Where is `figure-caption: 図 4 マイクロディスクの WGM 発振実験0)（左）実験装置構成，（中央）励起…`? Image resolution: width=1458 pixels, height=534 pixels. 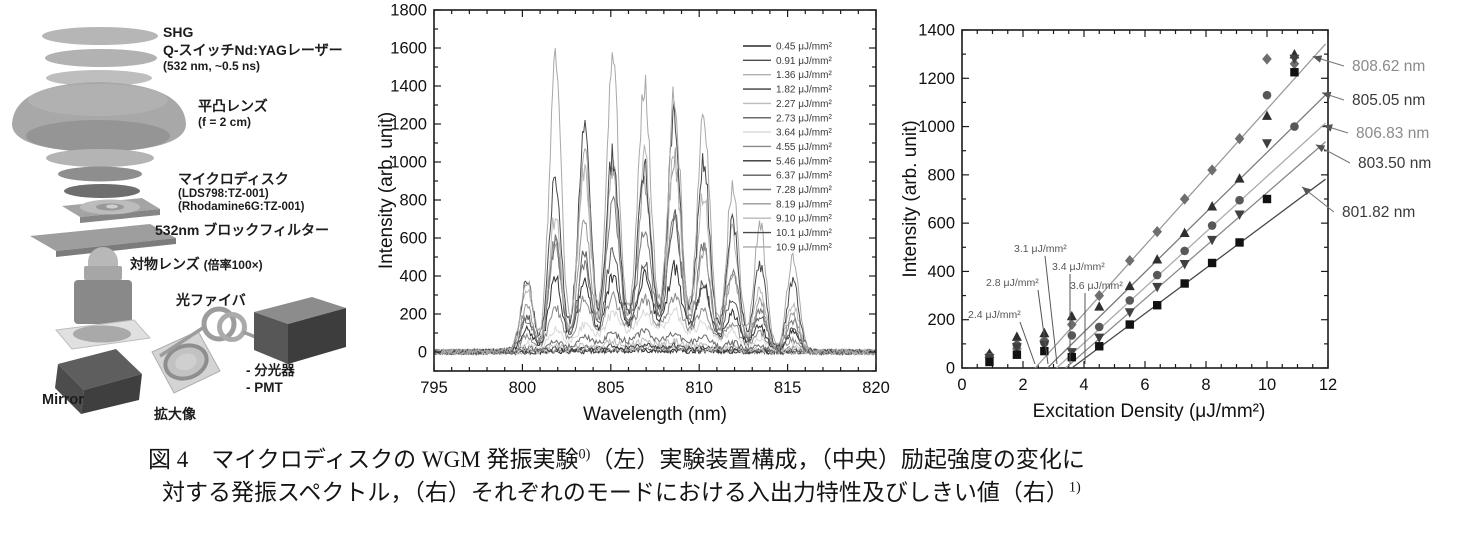 figure-caption: 図 4 マイクロディスクの WGM 発振実験0)（左）実験装置構成，（中央）励起… is located at coordinates (773, 476).